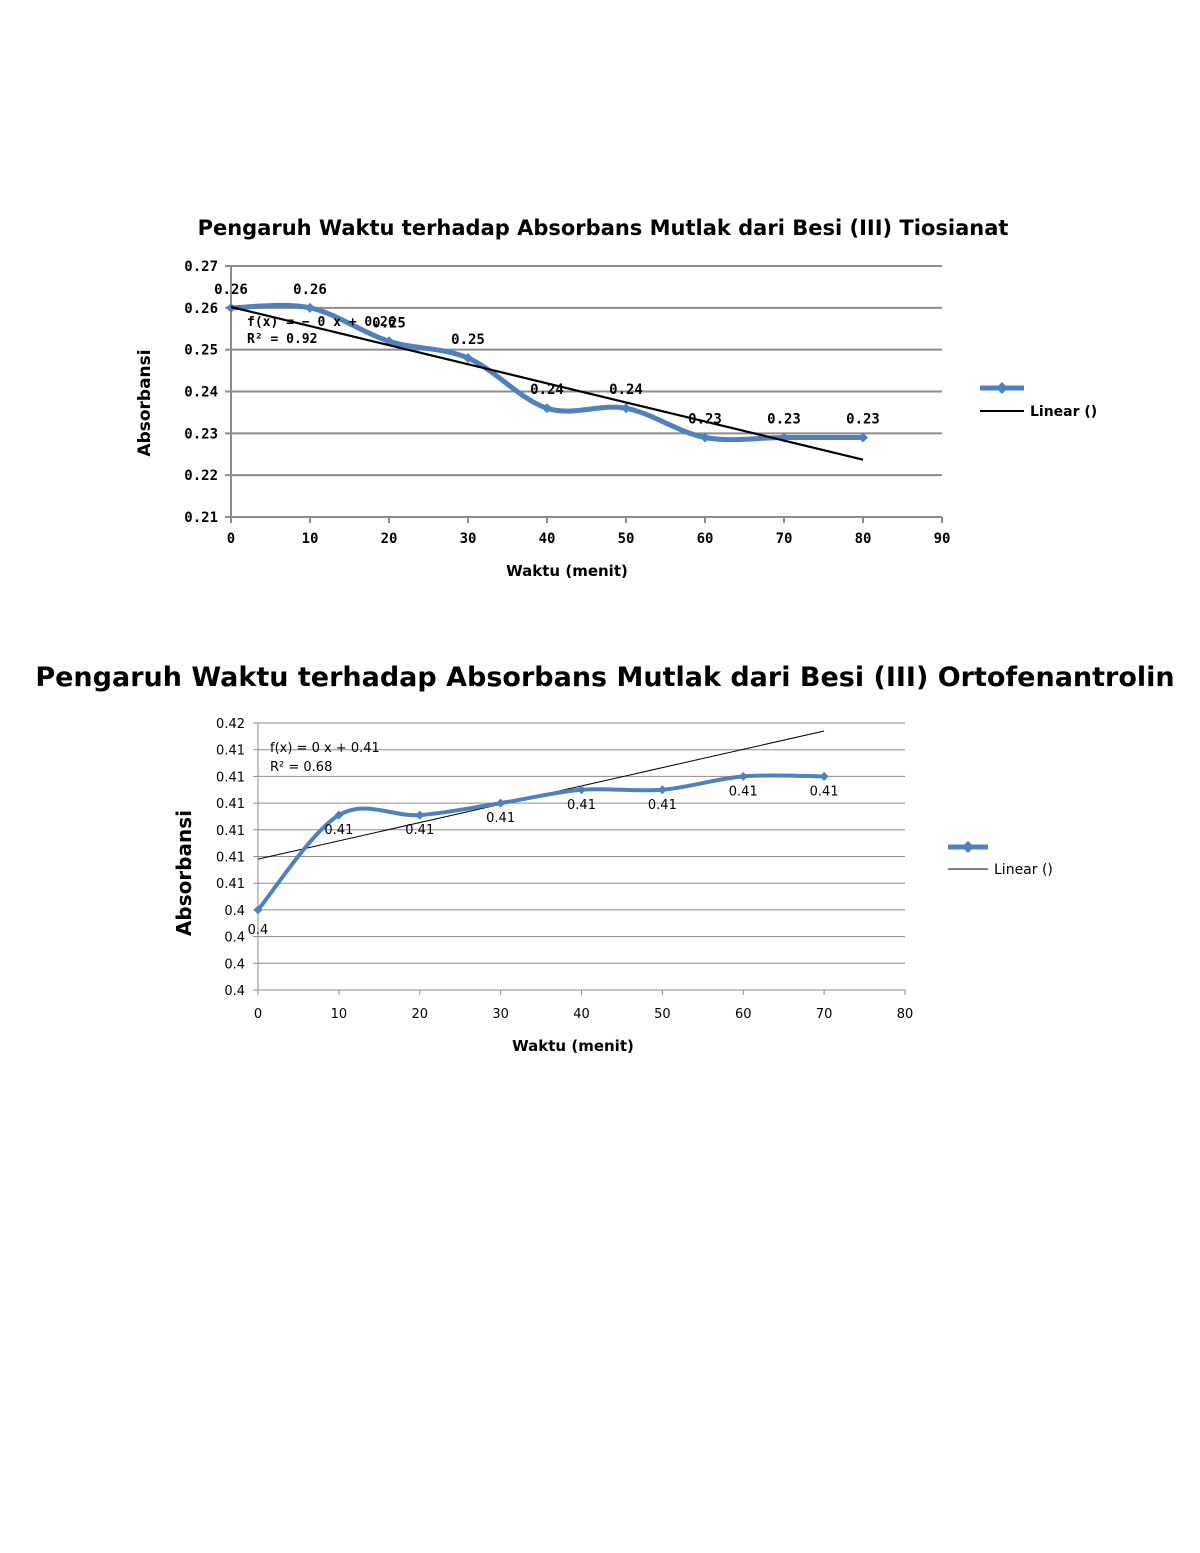 The image size is (1200, 1553). I want to click on c1-xtick-label-5: 50, so click(626, 539).